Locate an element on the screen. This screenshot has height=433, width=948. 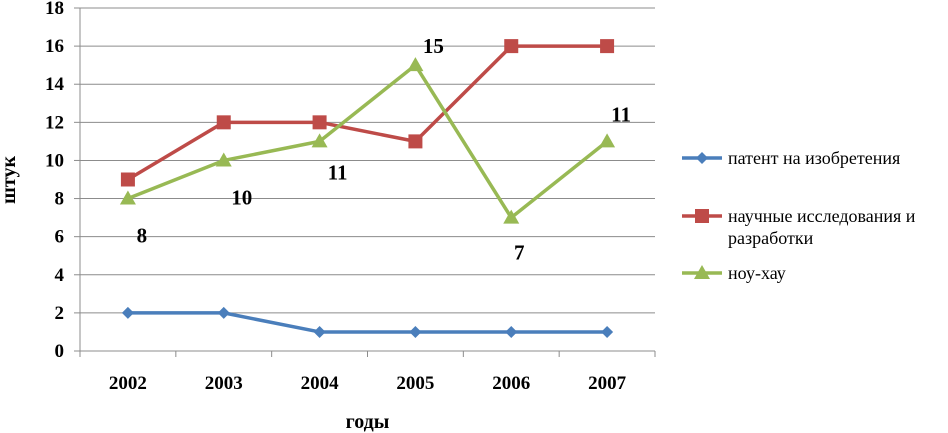
data-label: 10 is located at coordinates (241, 197).